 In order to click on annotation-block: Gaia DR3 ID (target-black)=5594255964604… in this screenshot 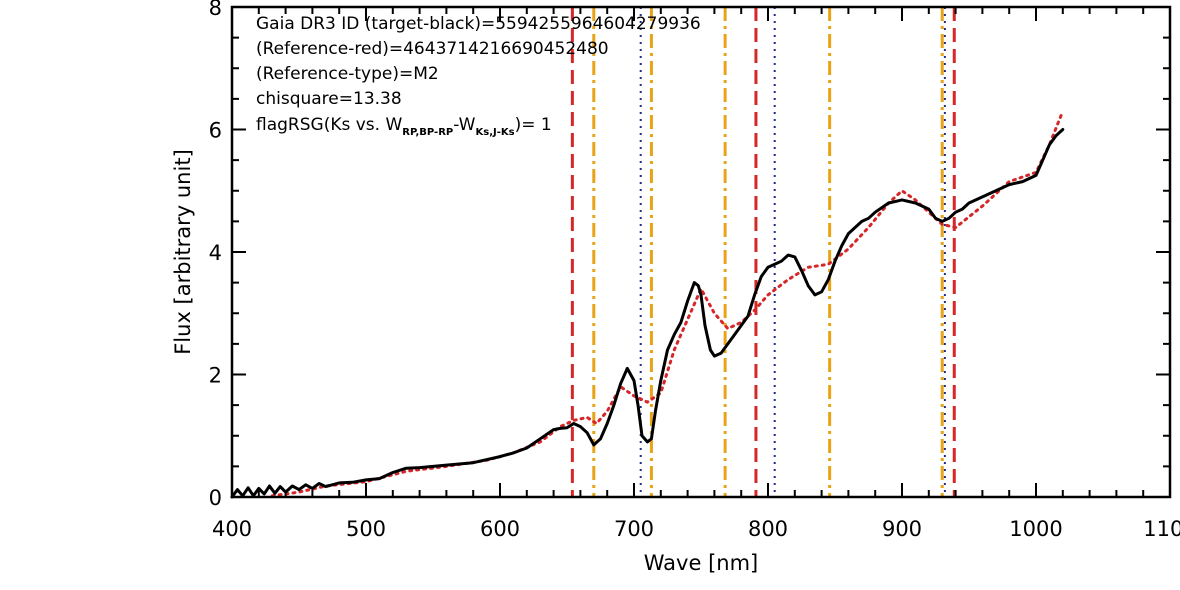, I will do `click(478, 76)`.